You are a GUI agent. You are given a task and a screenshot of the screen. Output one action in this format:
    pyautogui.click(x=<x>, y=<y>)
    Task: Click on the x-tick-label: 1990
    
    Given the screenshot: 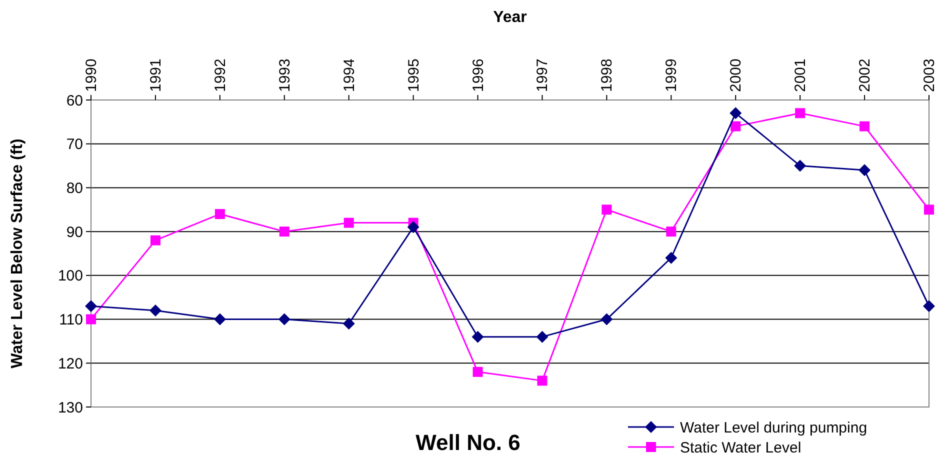 What is the action you would take?
    pyautogui.click(x=91, y=75)
    